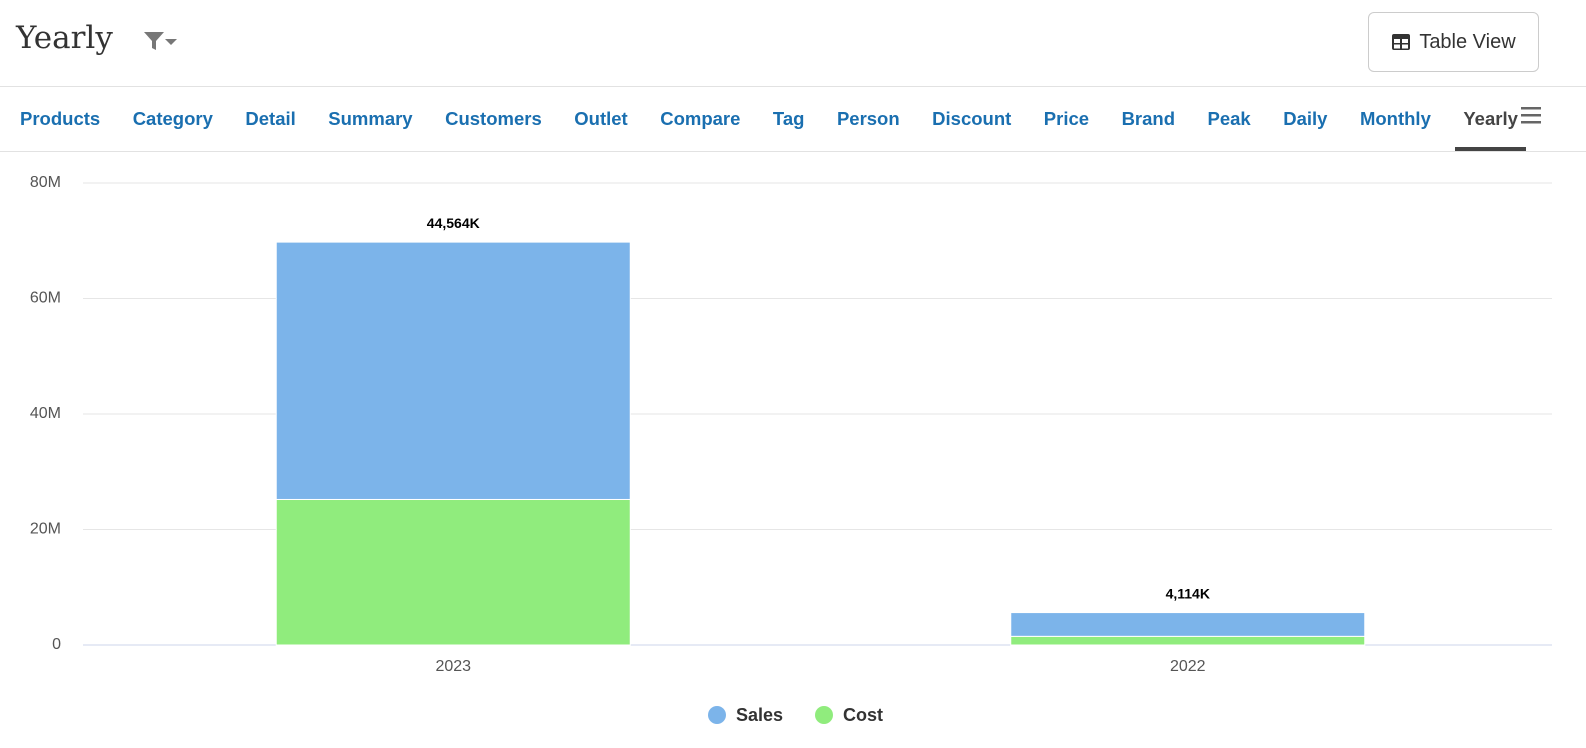 The height and width of the screenshot is (748, 1586). Describe the element at coordinates (1490, 119) in the screenshot. I see `tab: Yearly` at that location.